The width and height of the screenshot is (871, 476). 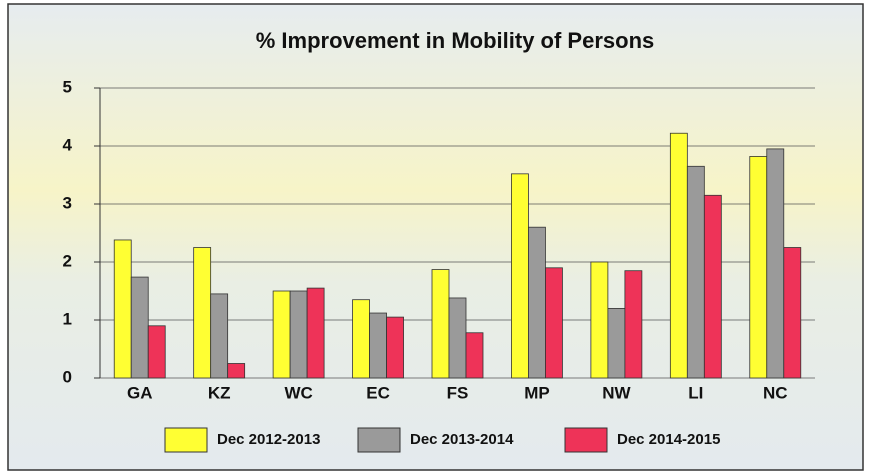 What do you see at coordinates (695, 392) in the screenshot?
I see `x-tick-label: LI` at bounding box center [695, 392].